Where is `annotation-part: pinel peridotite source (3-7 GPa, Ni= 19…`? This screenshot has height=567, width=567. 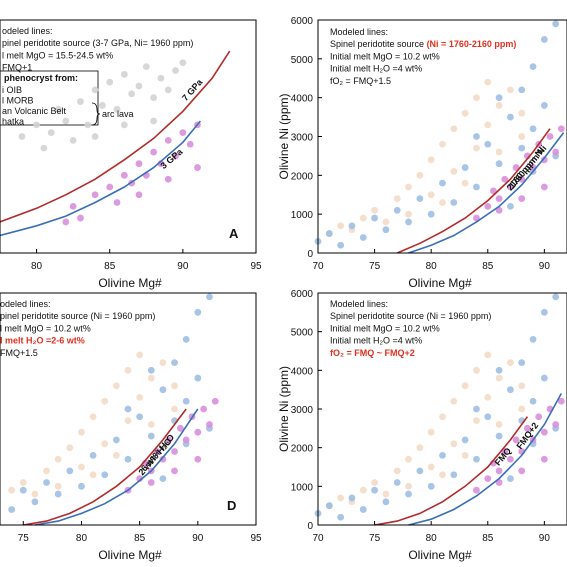 annotation-part: pinel peridotite source (3-7 GPa, Ni= 19… is located at coordinates (97, 43).